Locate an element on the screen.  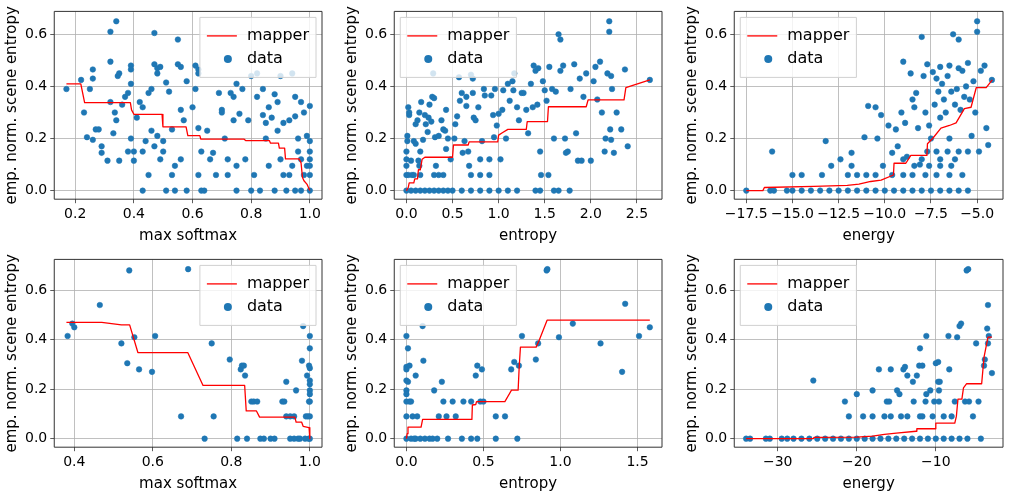
x-tick-label: −15.0 is located at coordinates (792, 213).